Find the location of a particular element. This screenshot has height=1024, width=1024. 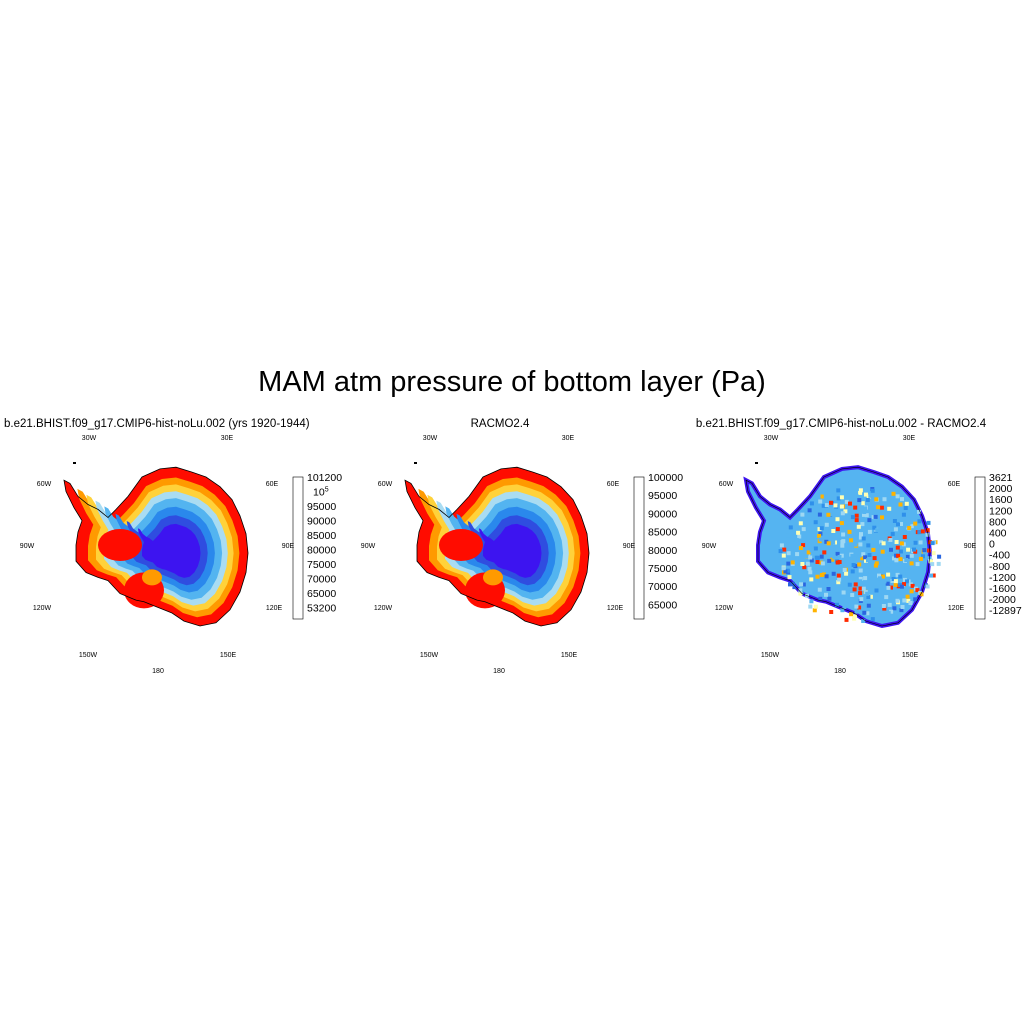

islet-mark is located at coordinates (74, 463).